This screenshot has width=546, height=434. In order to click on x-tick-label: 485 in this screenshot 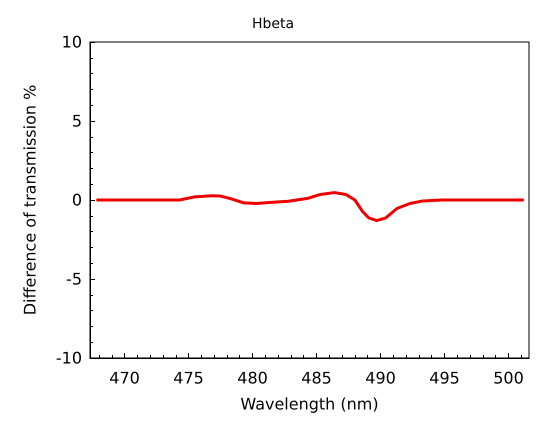, I will do `click(316, 378)`.